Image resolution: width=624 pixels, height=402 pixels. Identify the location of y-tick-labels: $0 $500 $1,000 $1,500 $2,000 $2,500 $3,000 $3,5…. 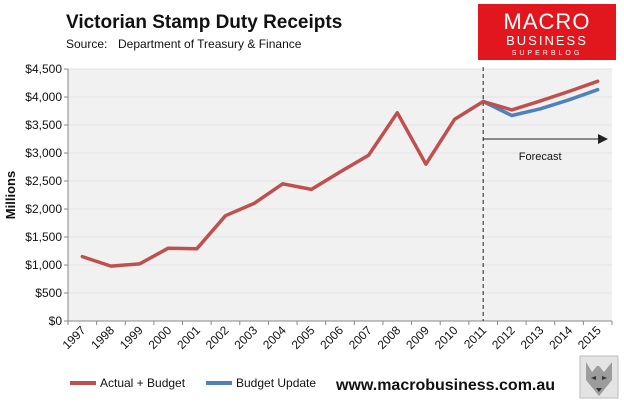
(46, 195).